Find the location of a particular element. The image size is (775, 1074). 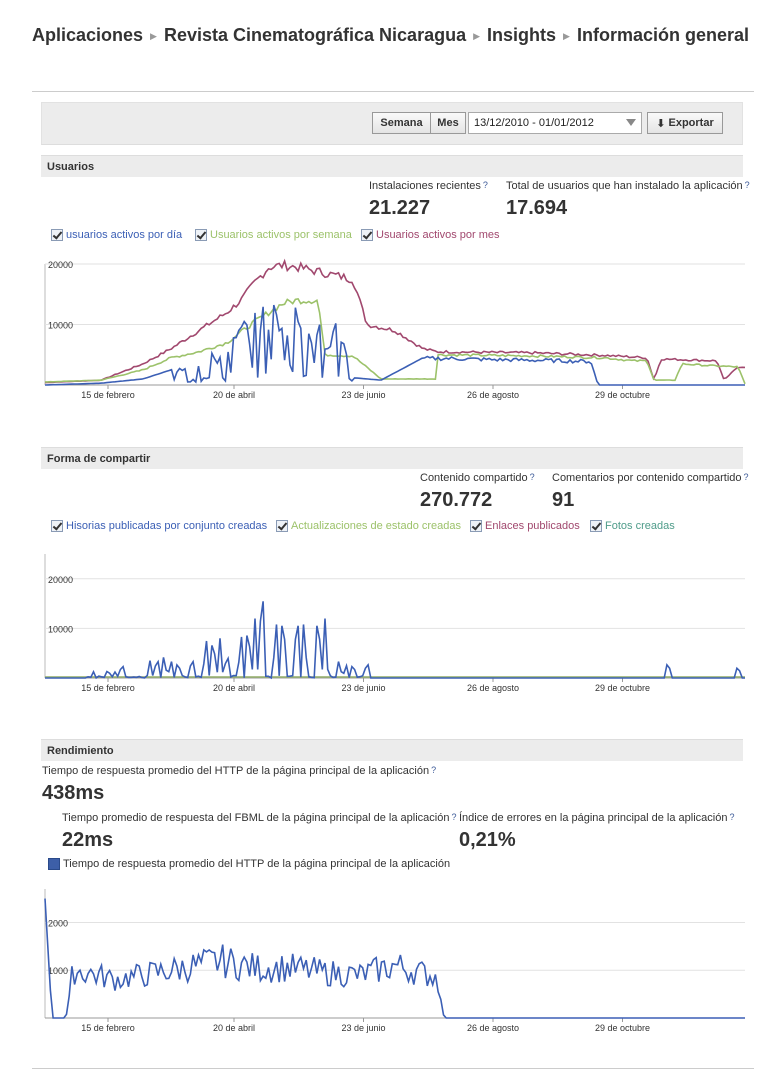

stat-label: Contenido compartido? is located at coordinates (477, 478).